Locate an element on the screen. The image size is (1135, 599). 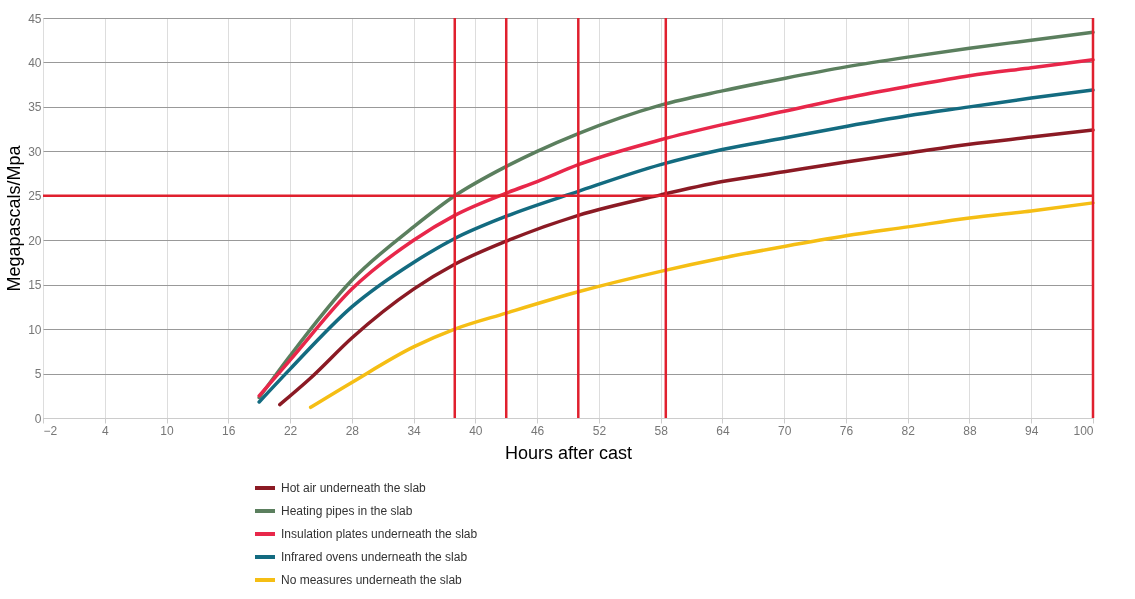
x-tick-label: 22 is located at coordinates (290, 430).